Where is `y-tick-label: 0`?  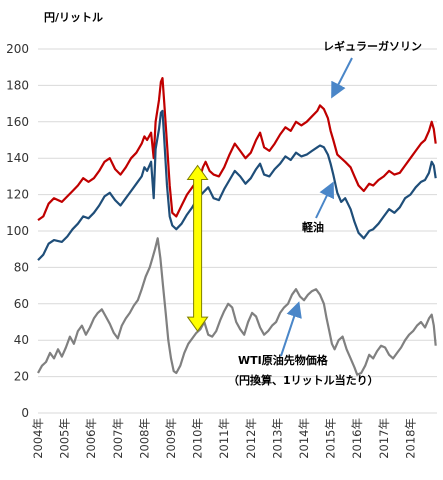 y-tick-label: 0 is located at coordinates (25, 413).